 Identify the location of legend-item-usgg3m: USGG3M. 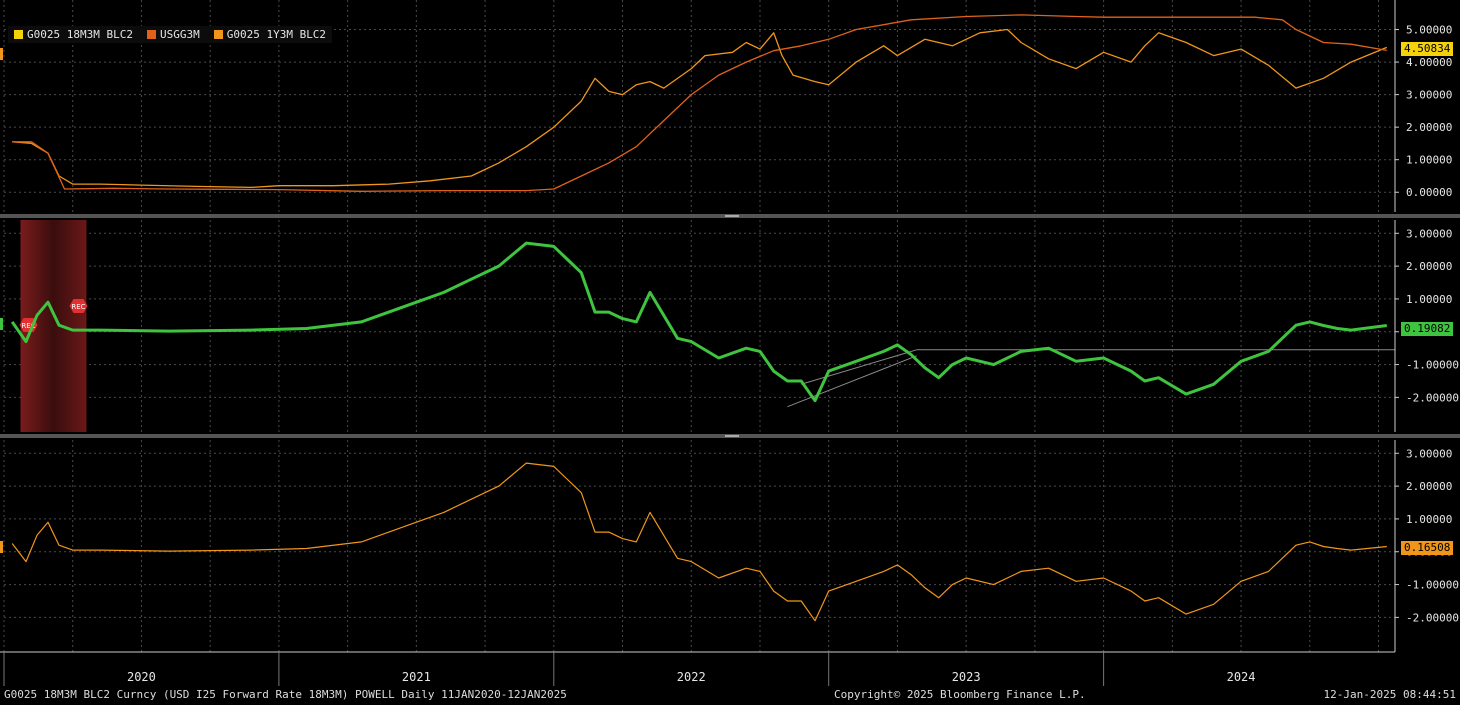
(173, 34).